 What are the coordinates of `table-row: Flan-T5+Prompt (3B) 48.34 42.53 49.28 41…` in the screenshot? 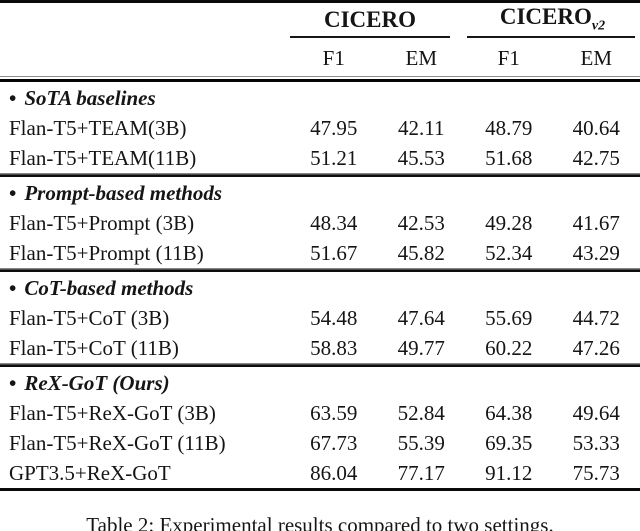 It's located at (320, 223).